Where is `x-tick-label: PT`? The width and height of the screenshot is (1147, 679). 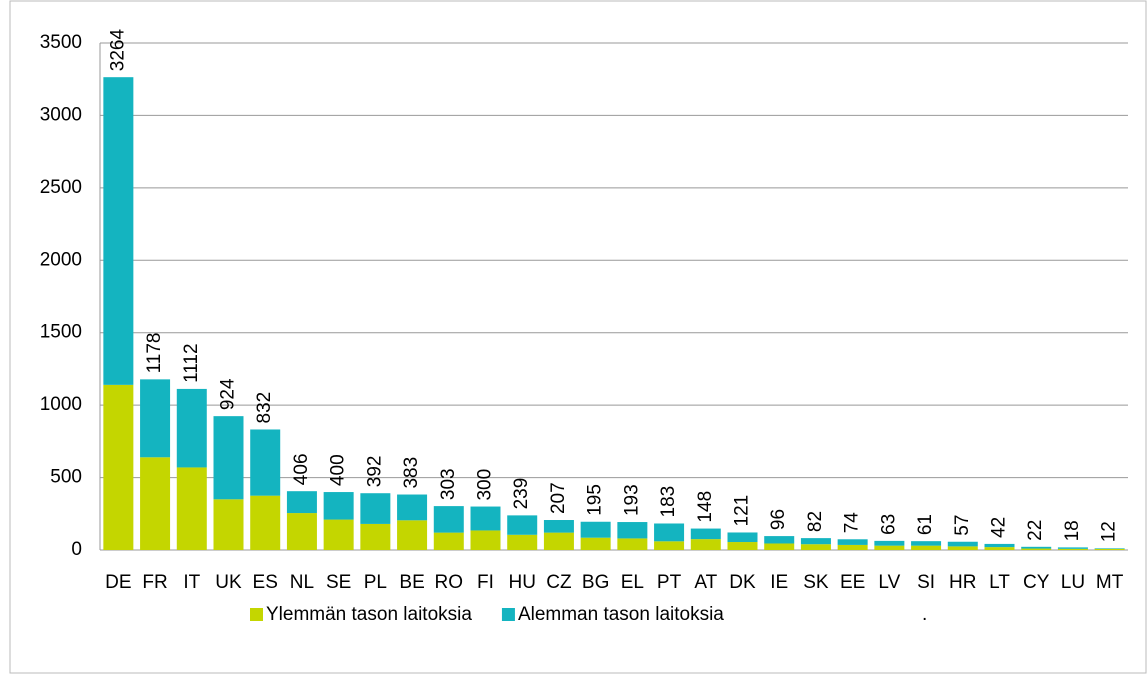
x-tick-label: PT is located at coordinates (669, 582).